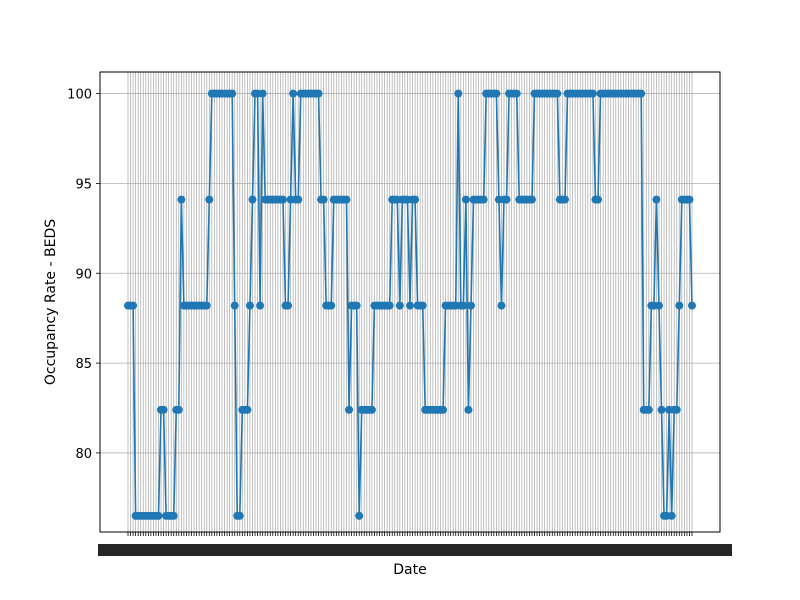 Image resolution: width=800 pixels, height=600 pixels. Describe the element at coordinates (415, 550) in the screenshot. I see `x-tick-labels-overlapping` at that location.